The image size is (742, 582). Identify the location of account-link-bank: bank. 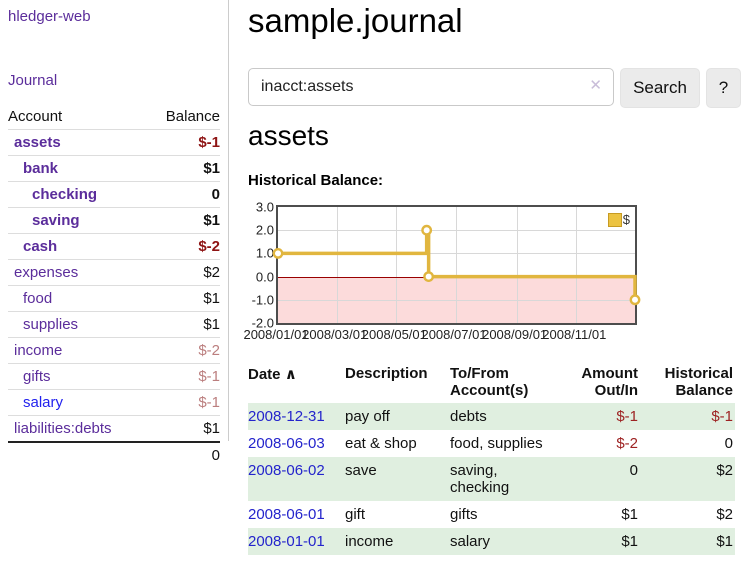
(41, 168).